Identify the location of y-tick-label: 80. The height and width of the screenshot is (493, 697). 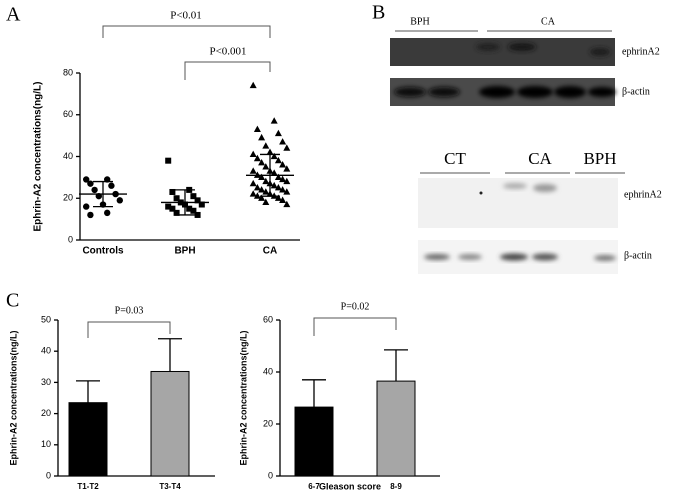
(68, 72).